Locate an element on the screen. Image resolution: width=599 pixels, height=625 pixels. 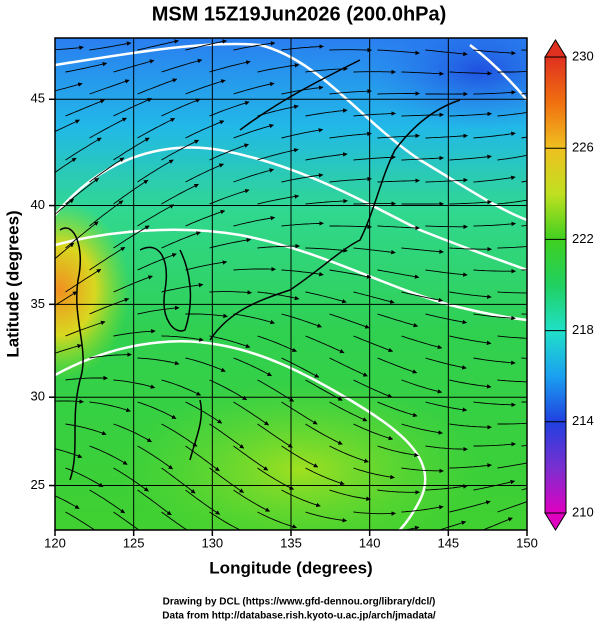
y-tick-label: 45 is located at coordinates (38, 98).